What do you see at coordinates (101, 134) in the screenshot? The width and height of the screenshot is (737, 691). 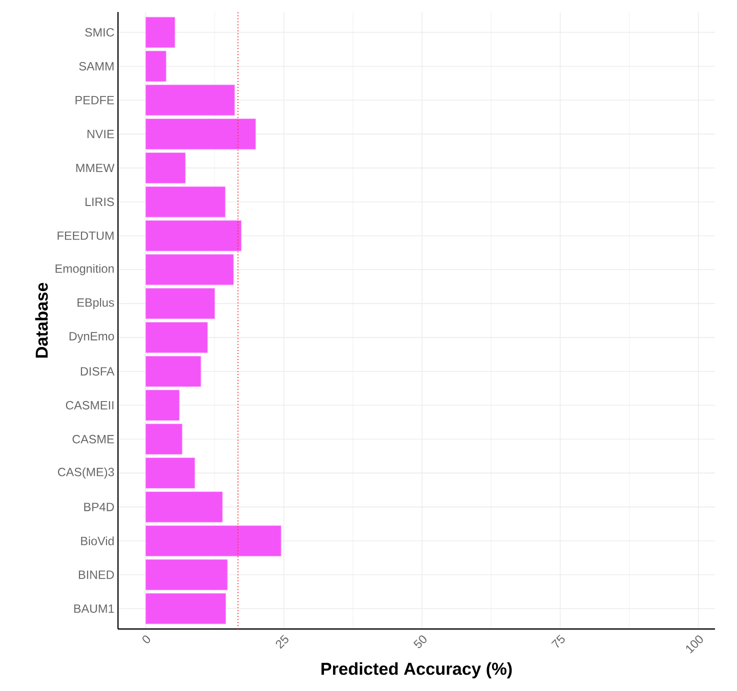 I see `y-tick-label: NVIE` at bounding box center [101, 134].